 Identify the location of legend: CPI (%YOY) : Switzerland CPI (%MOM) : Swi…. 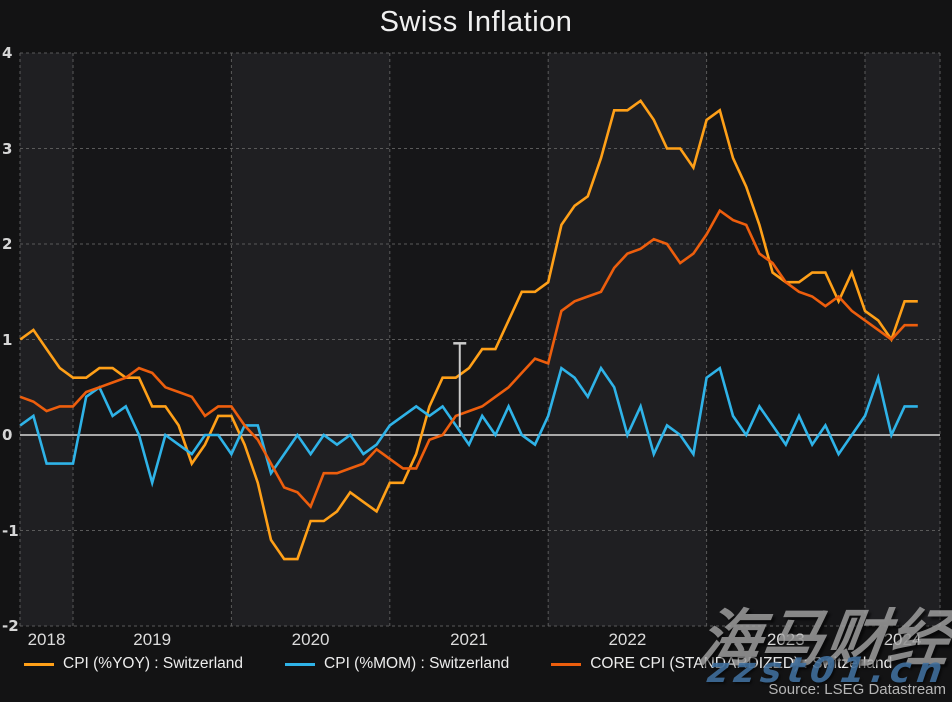
(458, 664).